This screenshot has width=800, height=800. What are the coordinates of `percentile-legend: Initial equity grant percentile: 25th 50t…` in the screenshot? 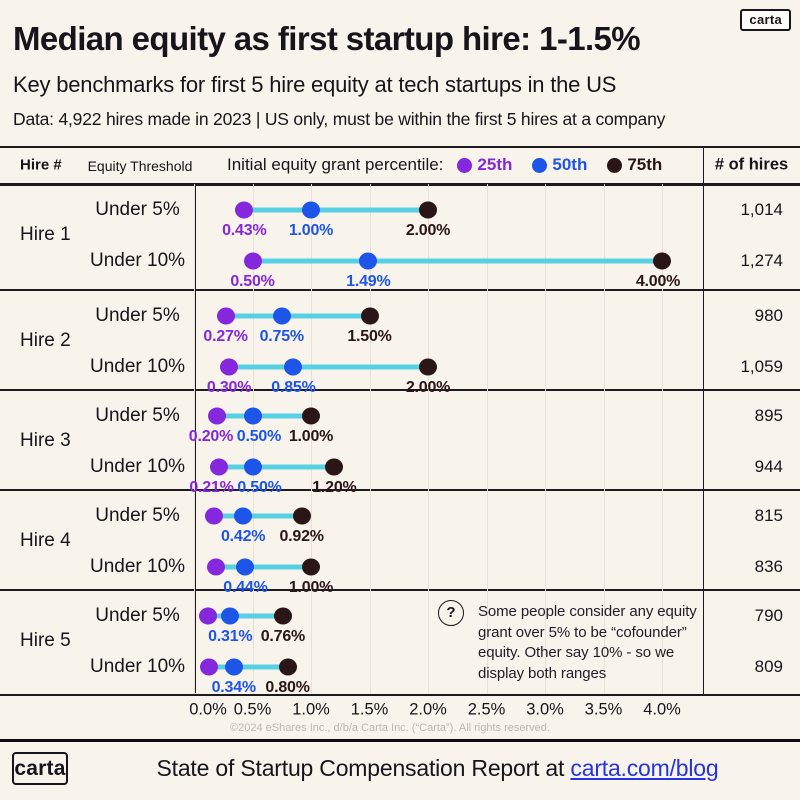 It's located at (444, 165).